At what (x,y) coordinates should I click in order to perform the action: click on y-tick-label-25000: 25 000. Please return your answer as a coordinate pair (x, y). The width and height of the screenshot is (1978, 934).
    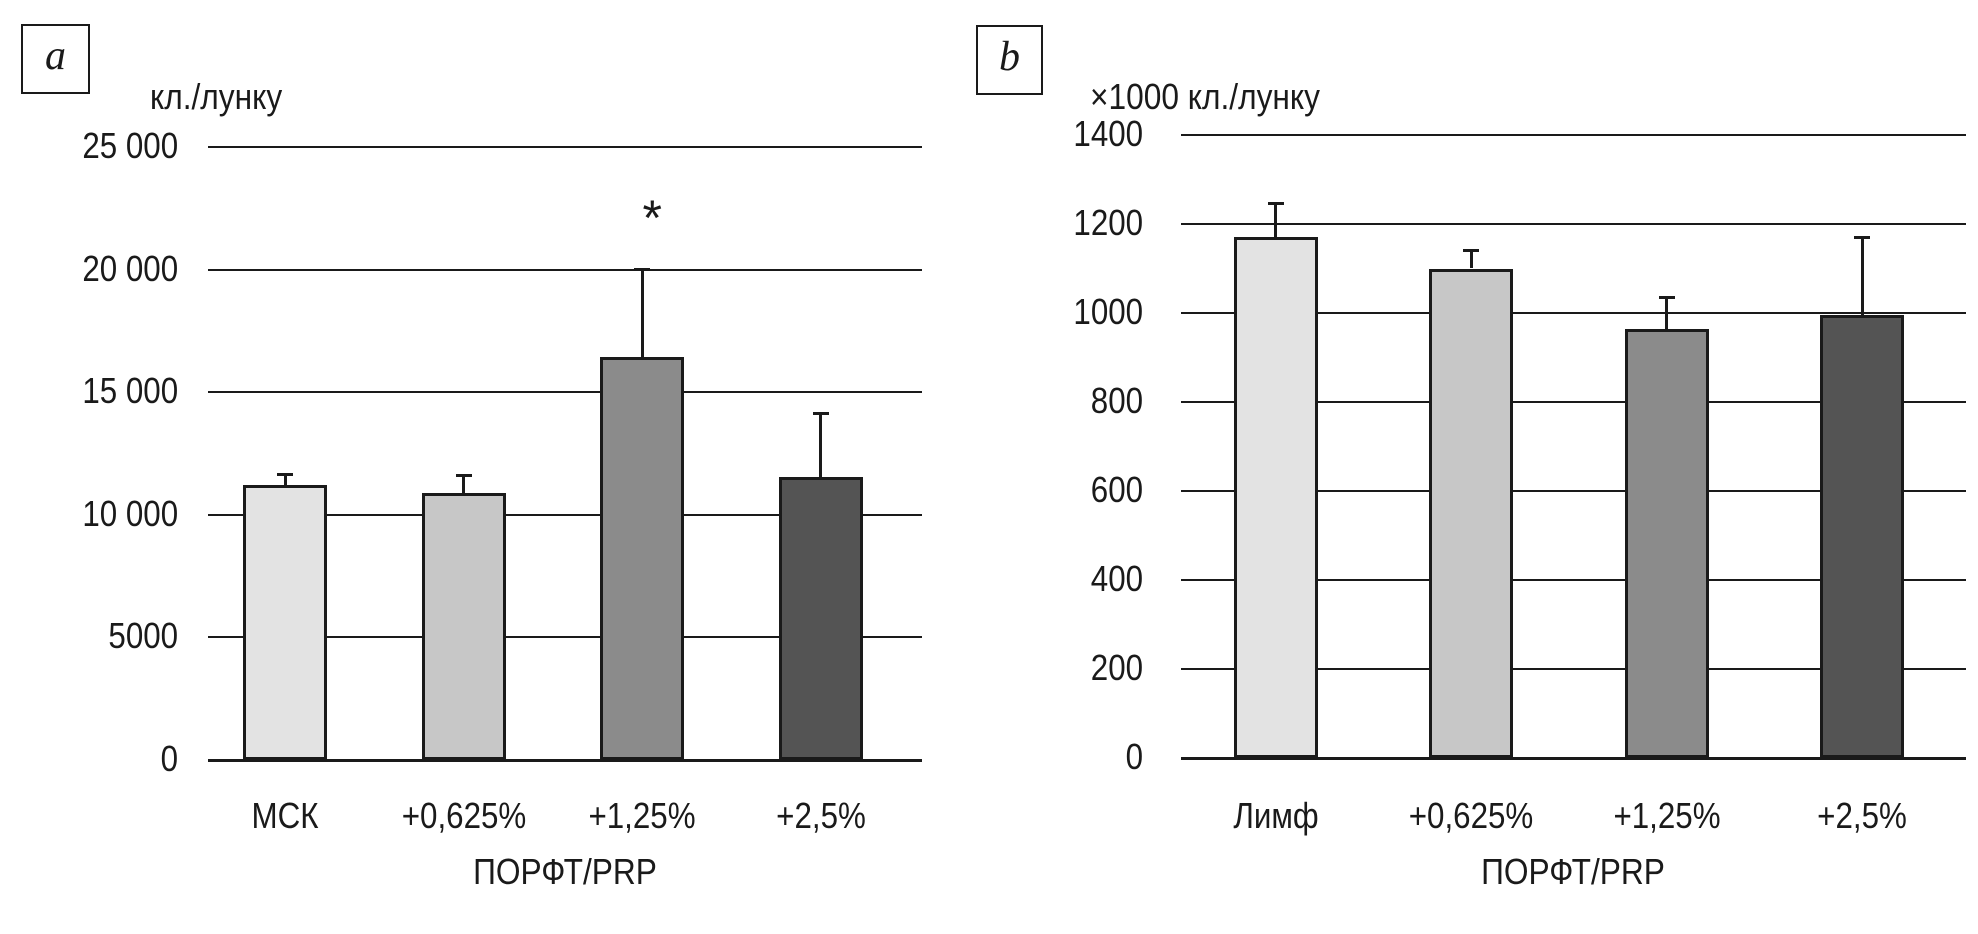
    Looking at the image, I should click on (130, 146).